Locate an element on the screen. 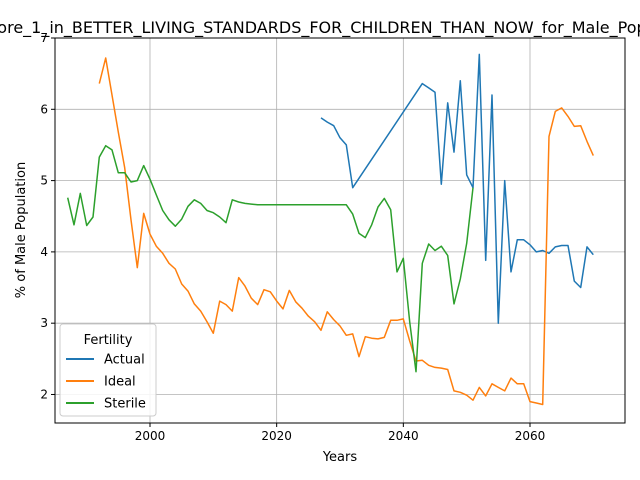 The height and width of the screenshot is (480, 640). x-tick-label: 2020 is located at coordinates (276, 436).